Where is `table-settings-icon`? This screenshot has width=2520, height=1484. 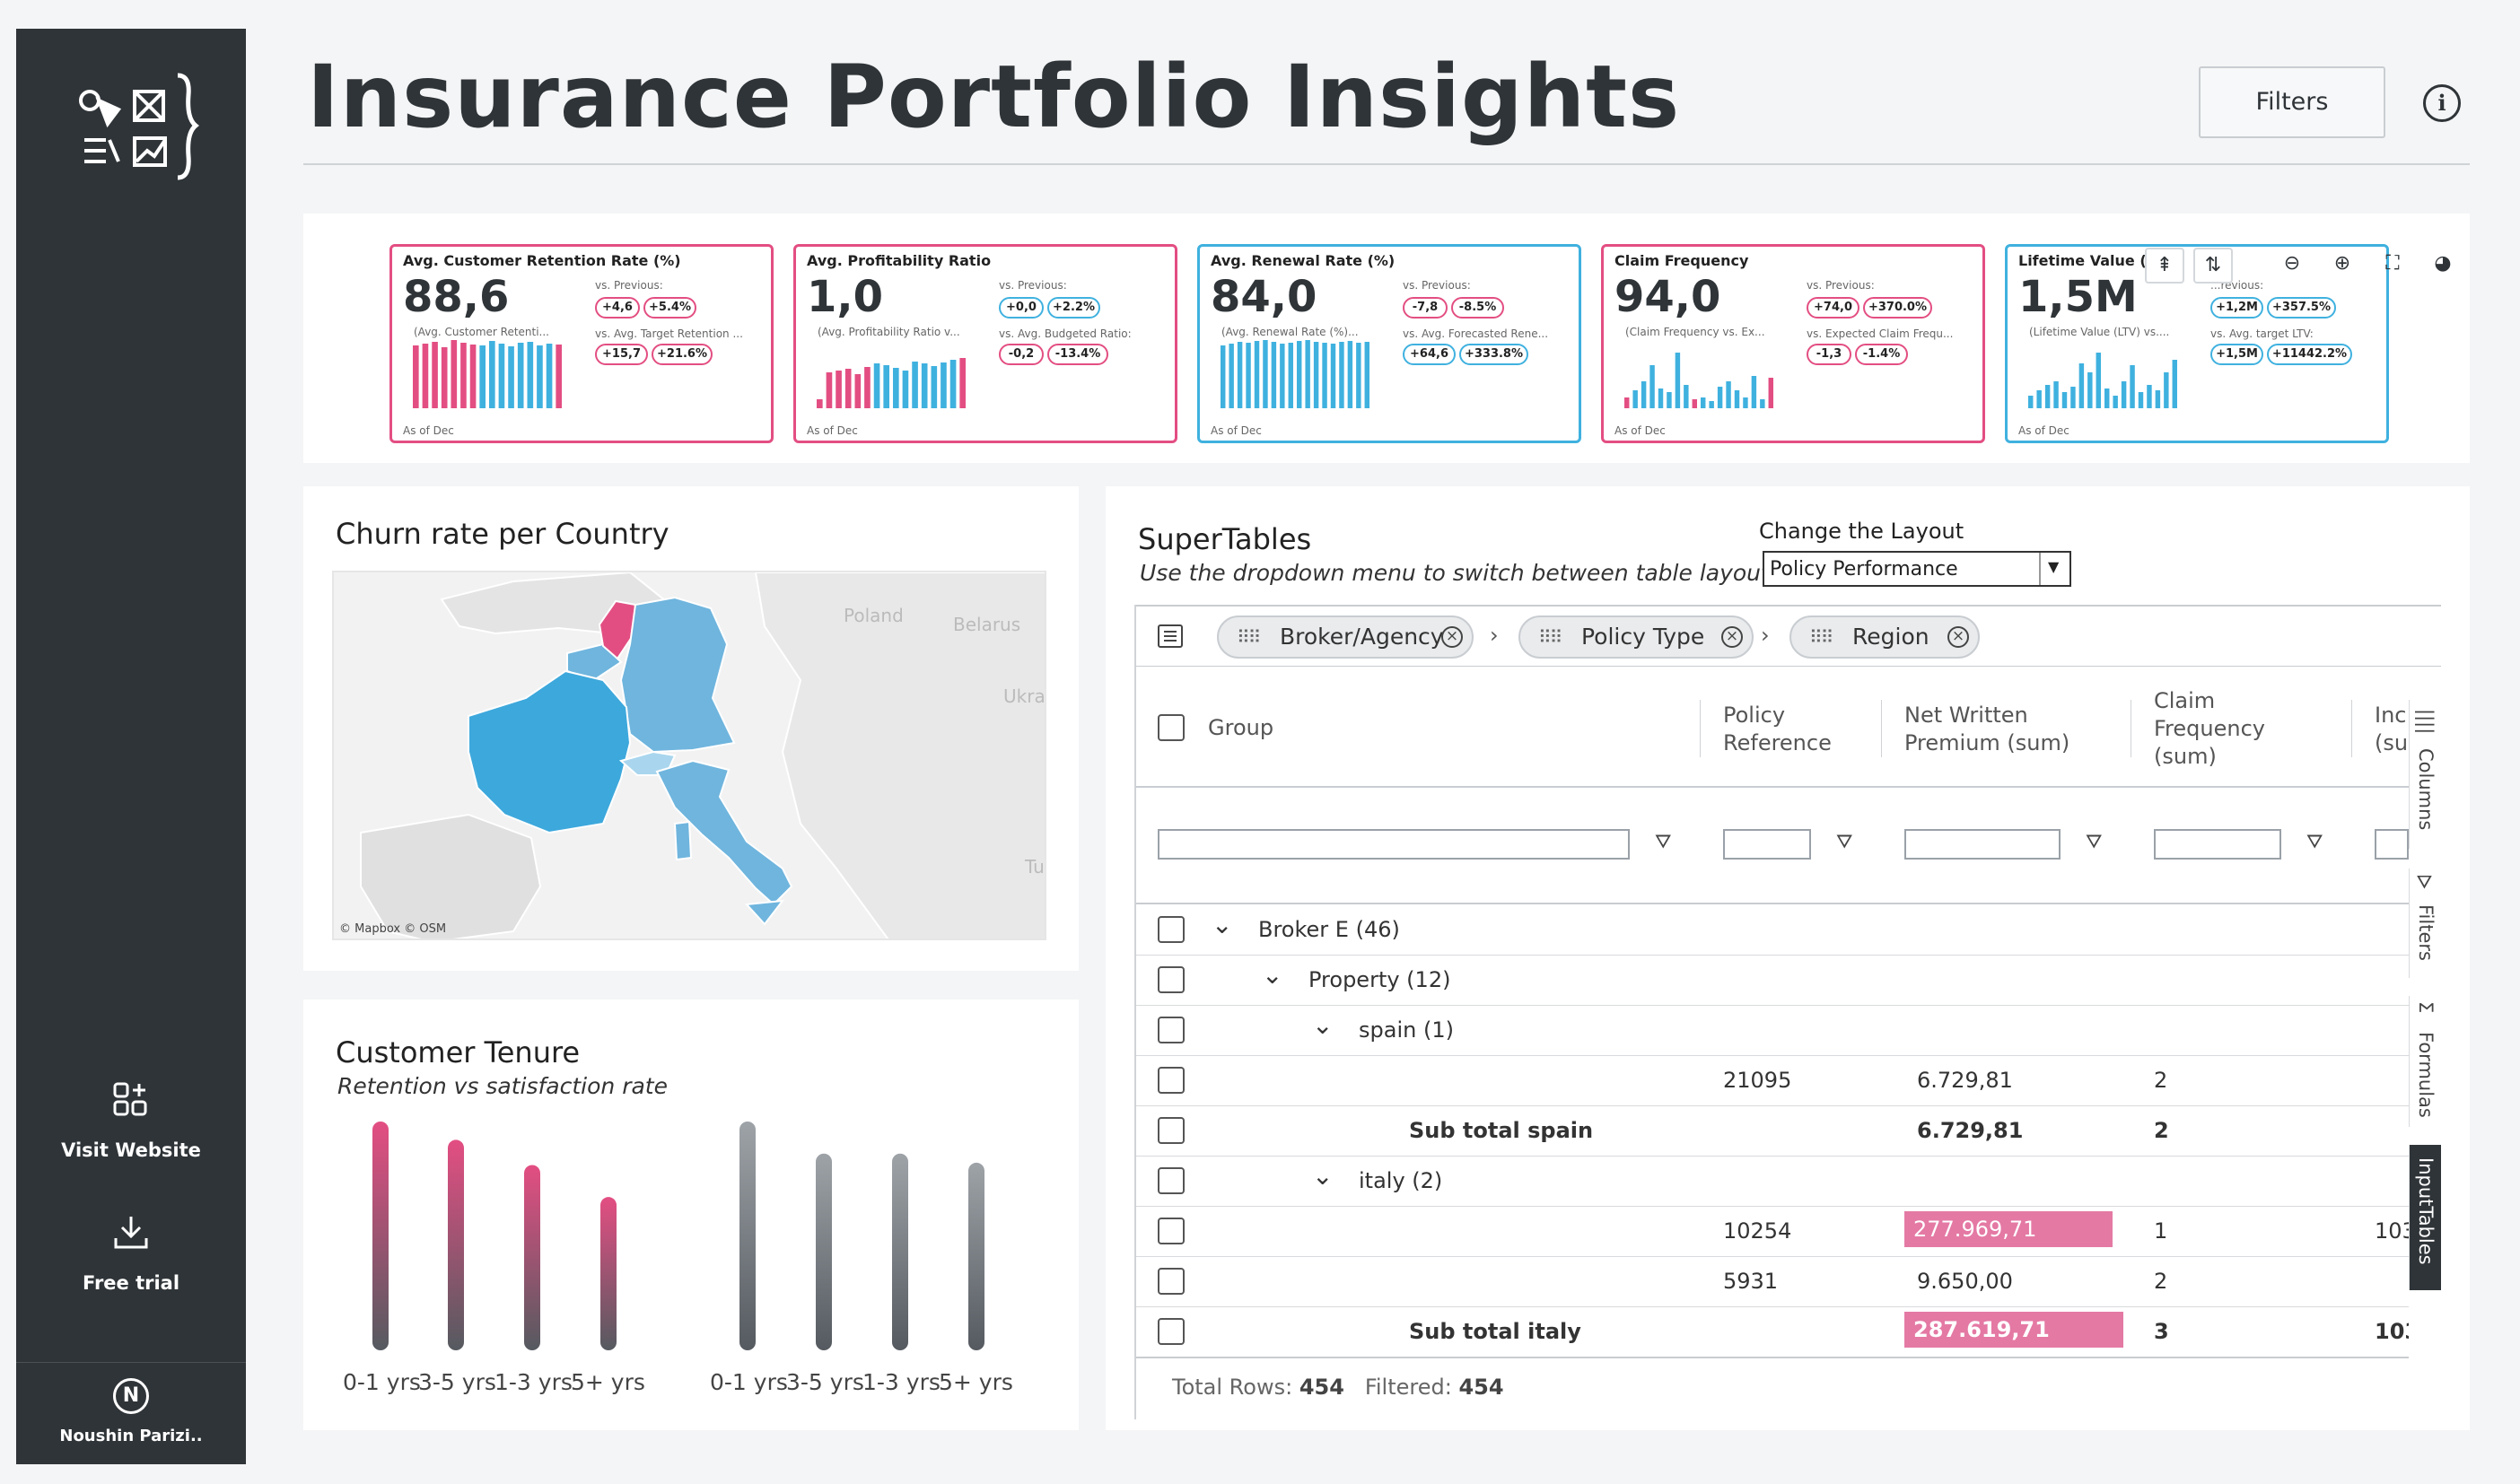 table-settings-icon is located at coordinates (1171, 636).